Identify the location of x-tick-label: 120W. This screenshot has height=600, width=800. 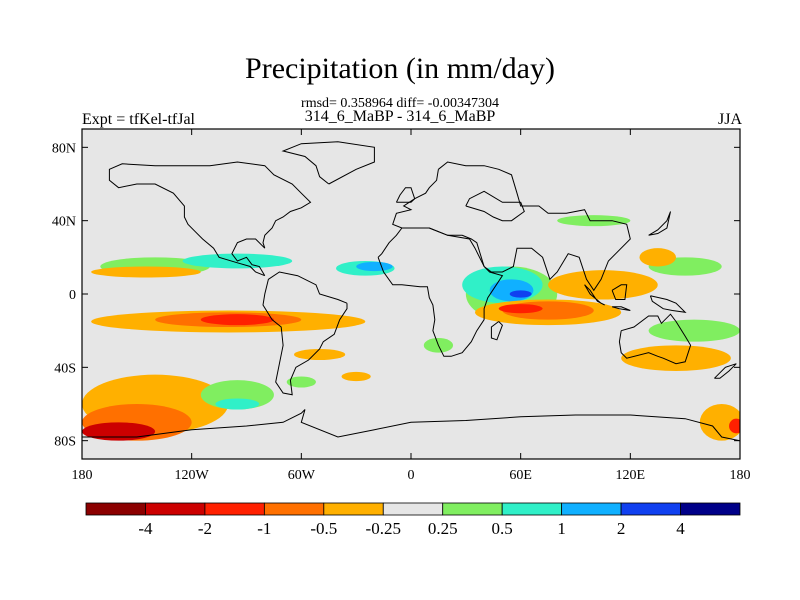
(192, 475).